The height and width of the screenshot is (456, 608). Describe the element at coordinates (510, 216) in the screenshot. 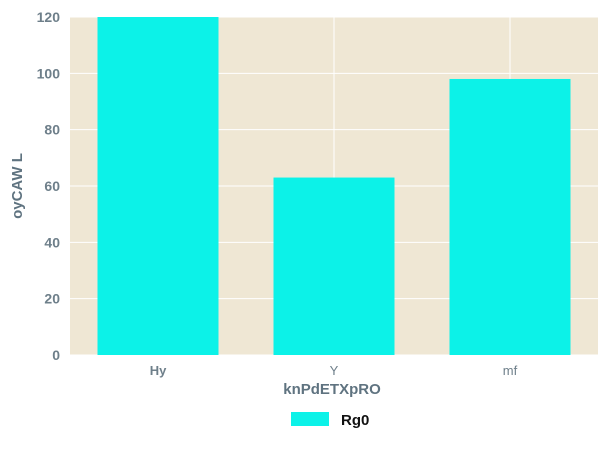

I see `bar-mf` at that location.